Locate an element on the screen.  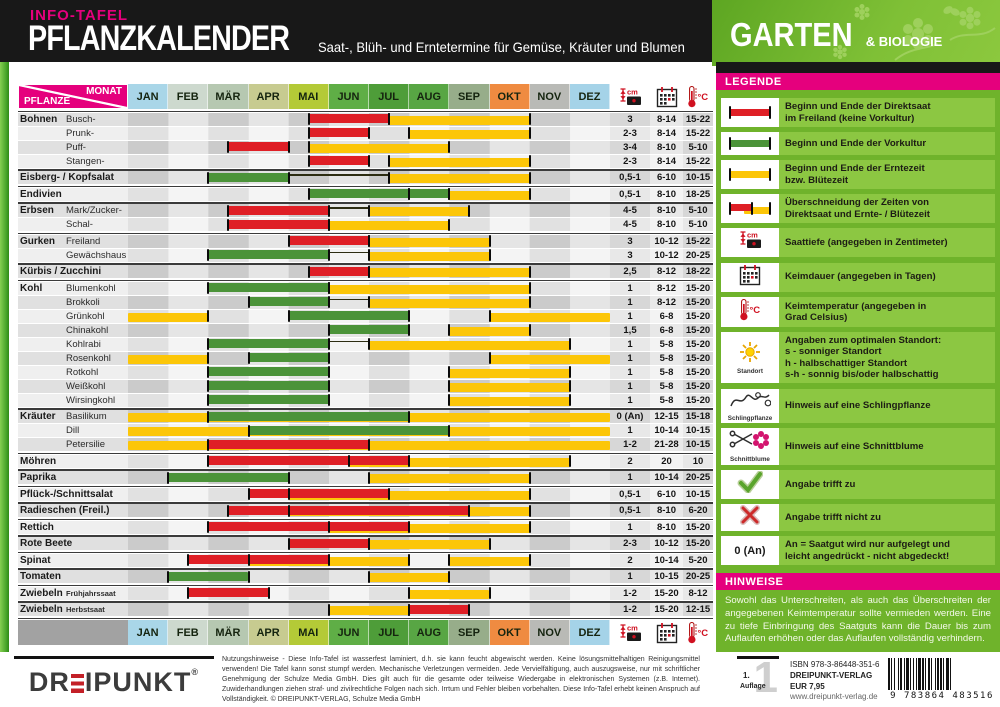
corner-cell: MONAT PFLANZE is located at coordinates (73, 96).